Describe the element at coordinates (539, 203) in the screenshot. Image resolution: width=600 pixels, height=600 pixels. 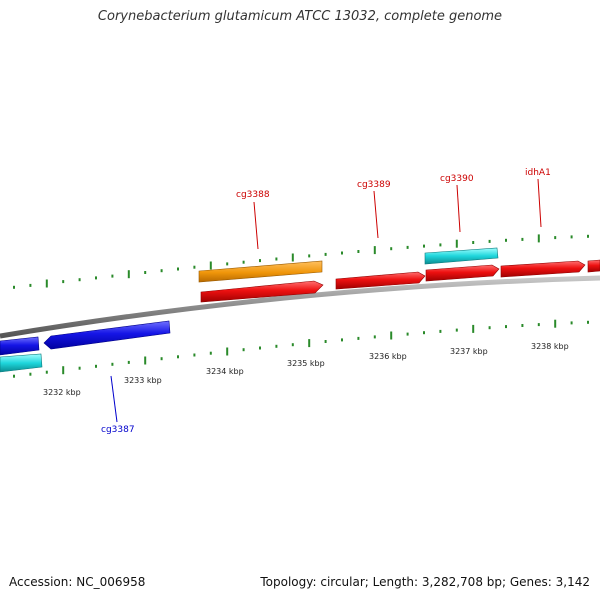
I see `leader-idhA1` at that location.